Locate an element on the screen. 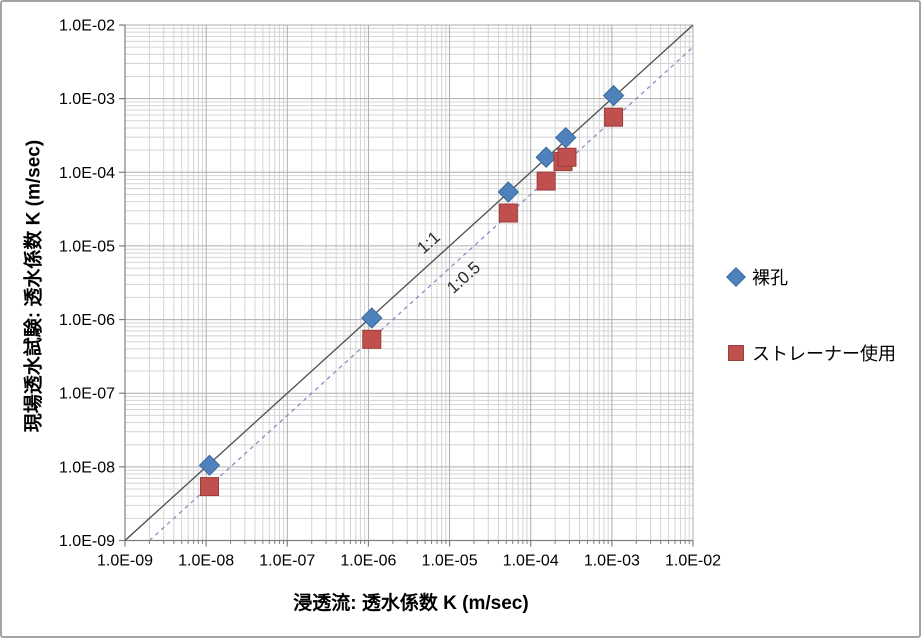 Image resolution: width=921 pixels, height=638 pixels. x-axis-title: 浸透流: 透水係数 K (m/sec) is located at coordinates (411, 603).